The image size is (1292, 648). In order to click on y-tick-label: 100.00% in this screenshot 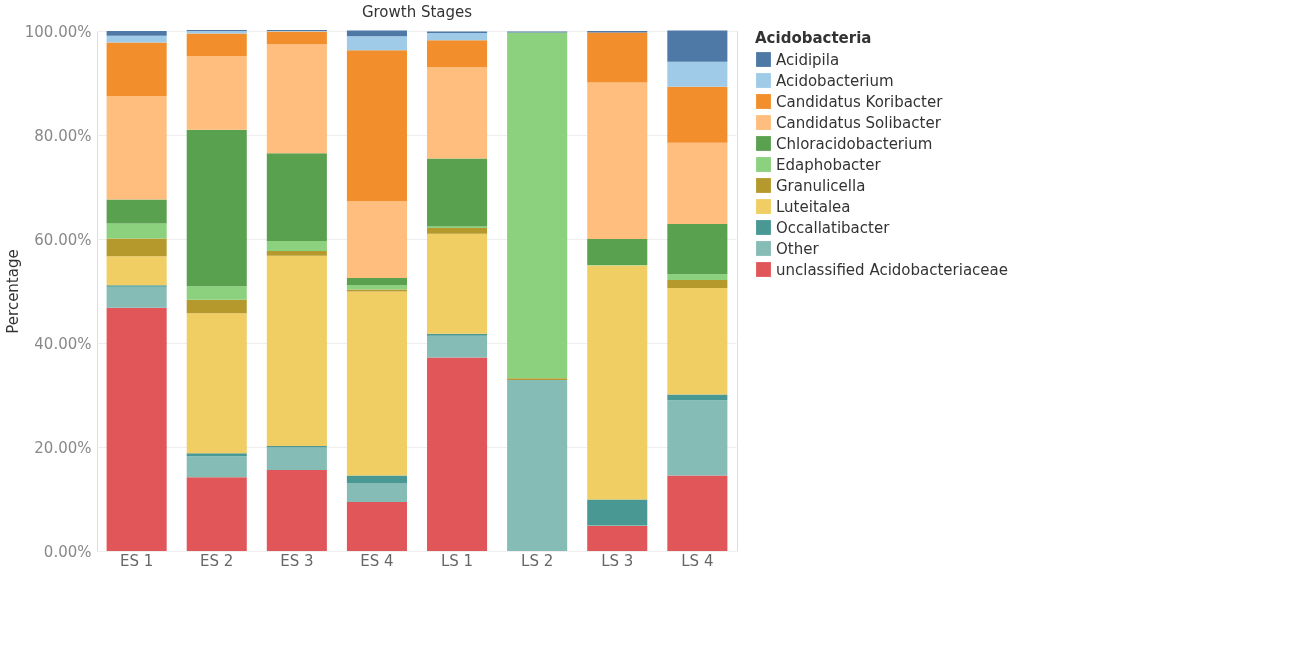, I will do `click(58, 31)`.